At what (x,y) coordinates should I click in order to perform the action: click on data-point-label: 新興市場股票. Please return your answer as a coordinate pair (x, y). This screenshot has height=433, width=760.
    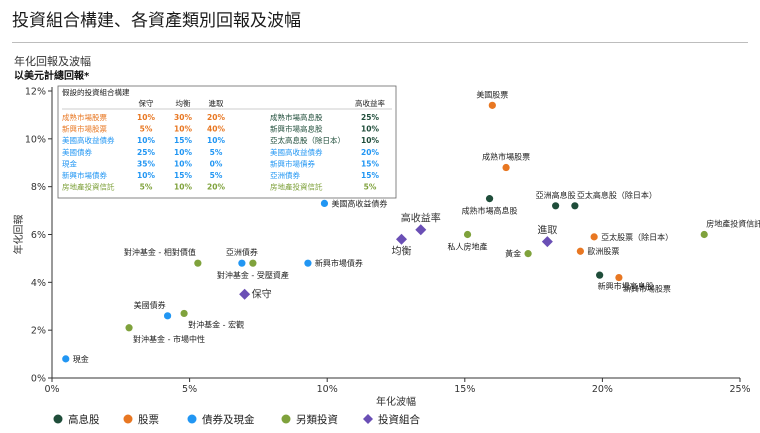
    Looking at the image, I should click on (647, 289).